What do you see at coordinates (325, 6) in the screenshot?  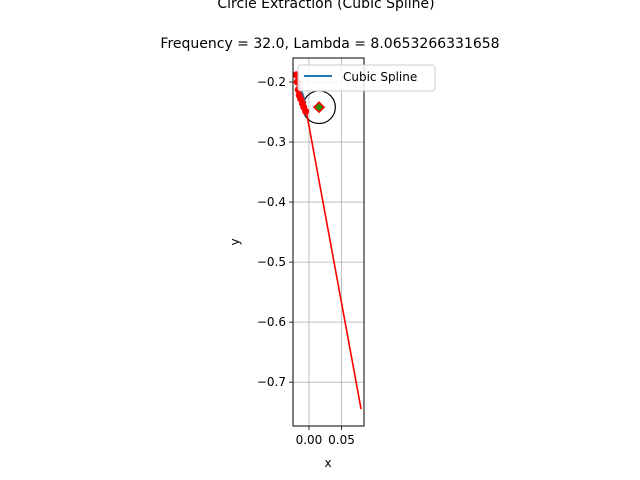 I see `chart-title: Circle Extraction (Cubic Spline)` at bounding box center [325, 6].